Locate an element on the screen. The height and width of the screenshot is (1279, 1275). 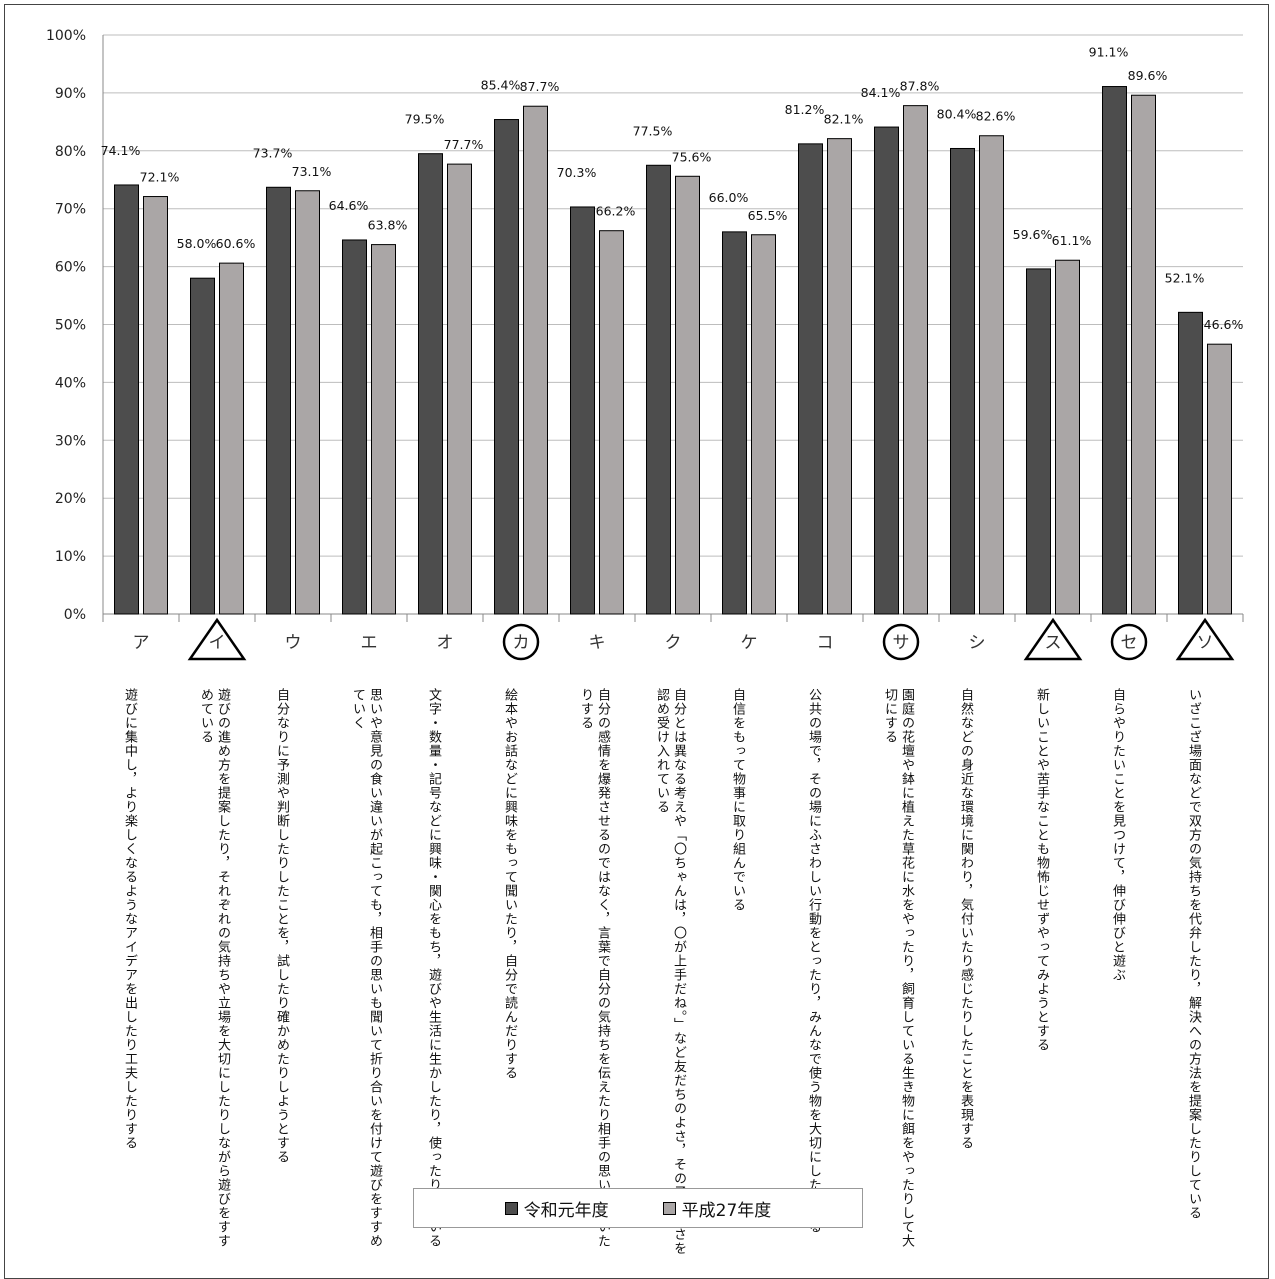
data-label-1-キ: 70.3% is located at coordinates (577, 172).